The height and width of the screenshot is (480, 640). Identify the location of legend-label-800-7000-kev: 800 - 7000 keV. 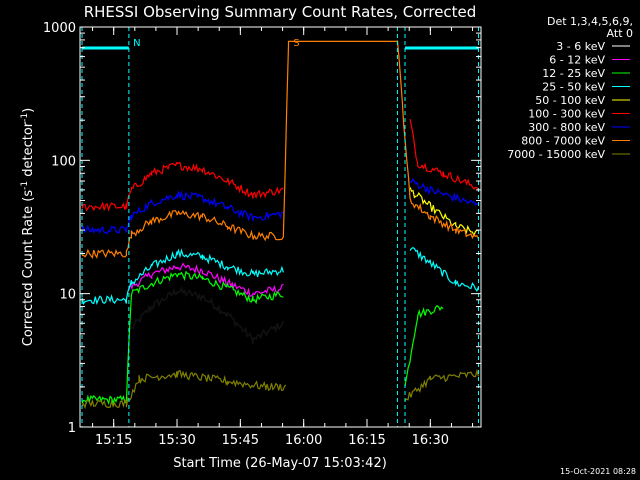
(563, 141).